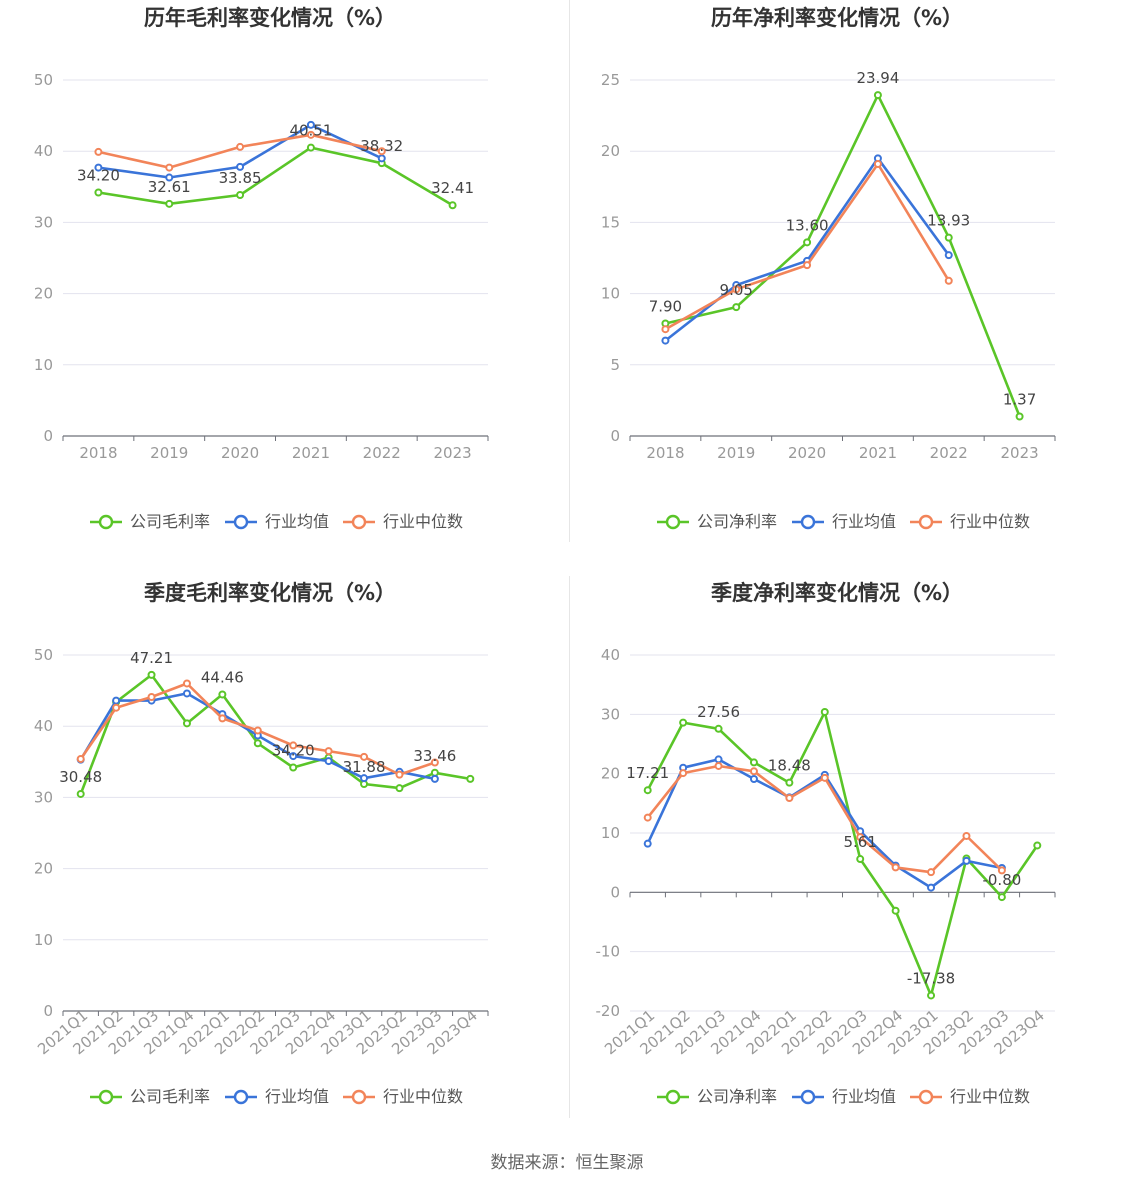 Image resolution: width=1134 pixels, height=1188 pixels. Describe the element at coordinates (382, 453) in the screenshot. I see `x-tick-label: 2022` at that location.